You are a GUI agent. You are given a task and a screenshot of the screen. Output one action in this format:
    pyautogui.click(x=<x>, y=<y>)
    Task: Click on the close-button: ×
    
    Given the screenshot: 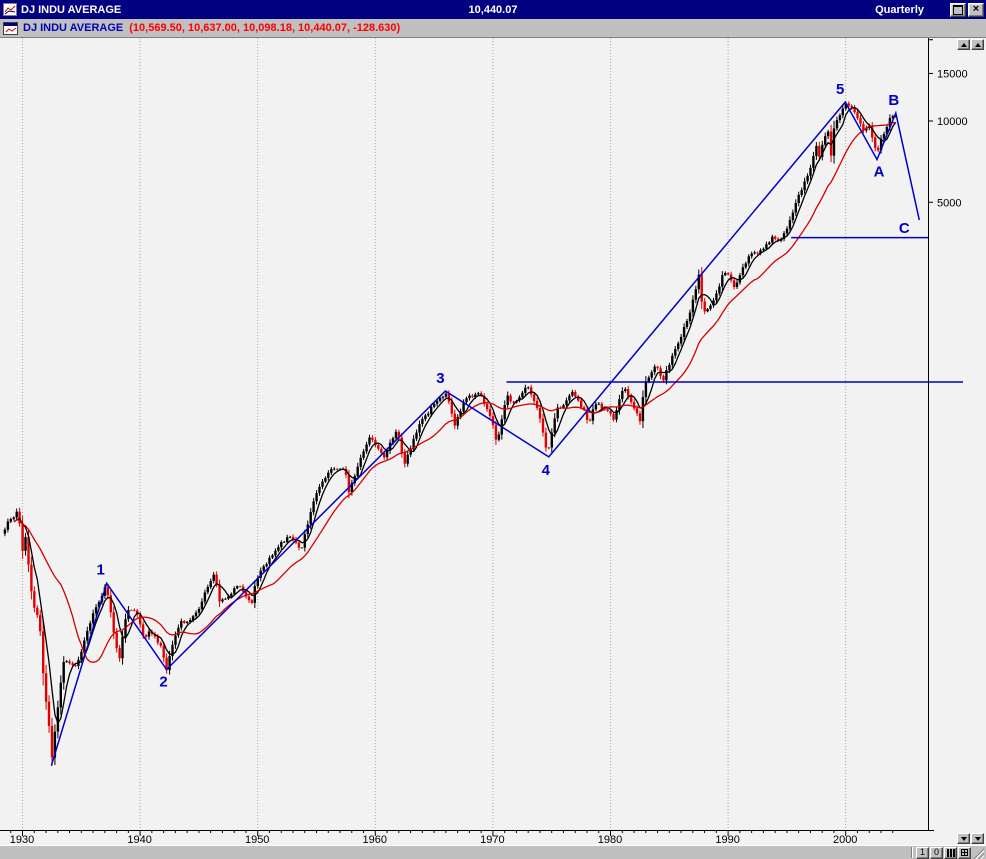 What is the action you would take?
    pyautogui.click(x=976, y=9)
    